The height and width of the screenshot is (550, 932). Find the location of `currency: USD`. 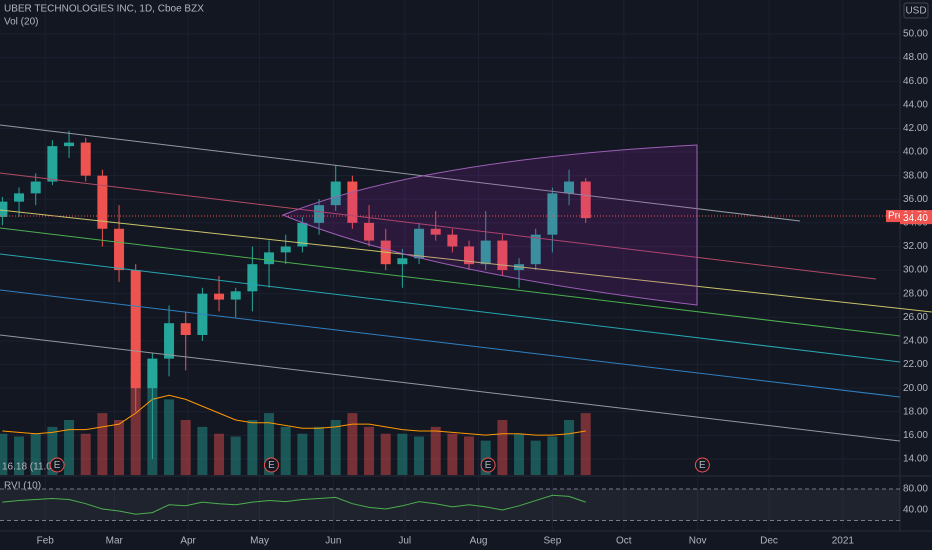

currency: USD is located at coordinates (915, 11).